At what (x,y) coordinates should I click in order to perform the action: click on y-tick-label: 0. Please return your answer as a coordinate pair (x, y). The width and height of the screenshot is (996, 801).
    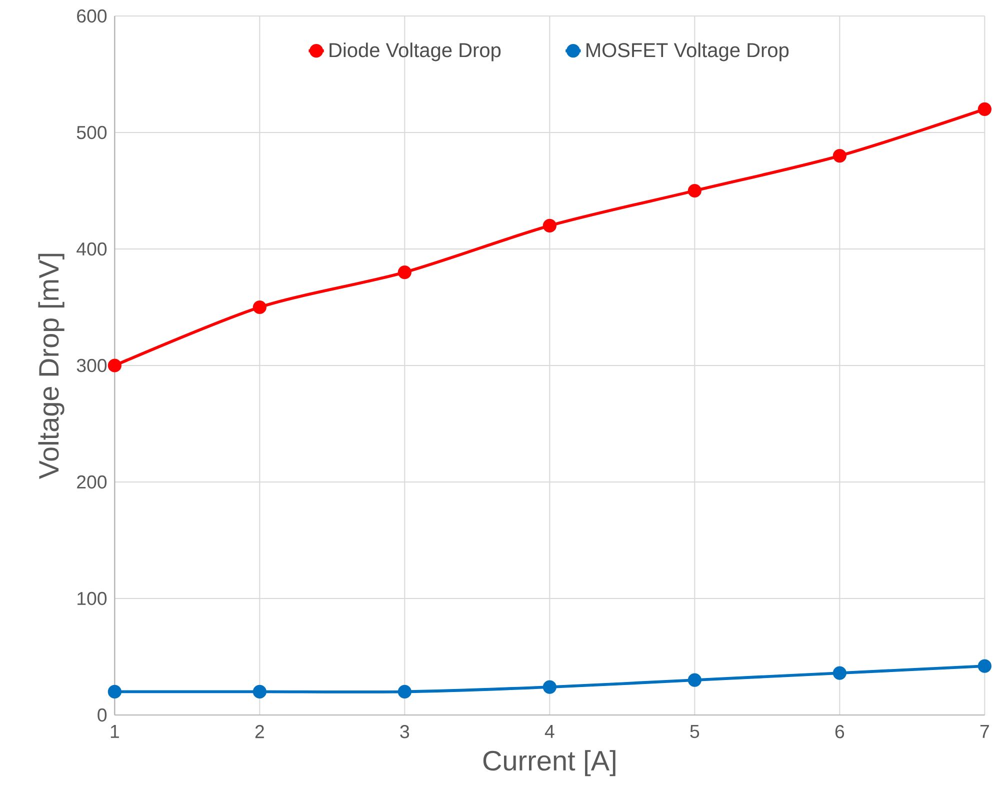
    Looking at the image, I should click on (102, 715).